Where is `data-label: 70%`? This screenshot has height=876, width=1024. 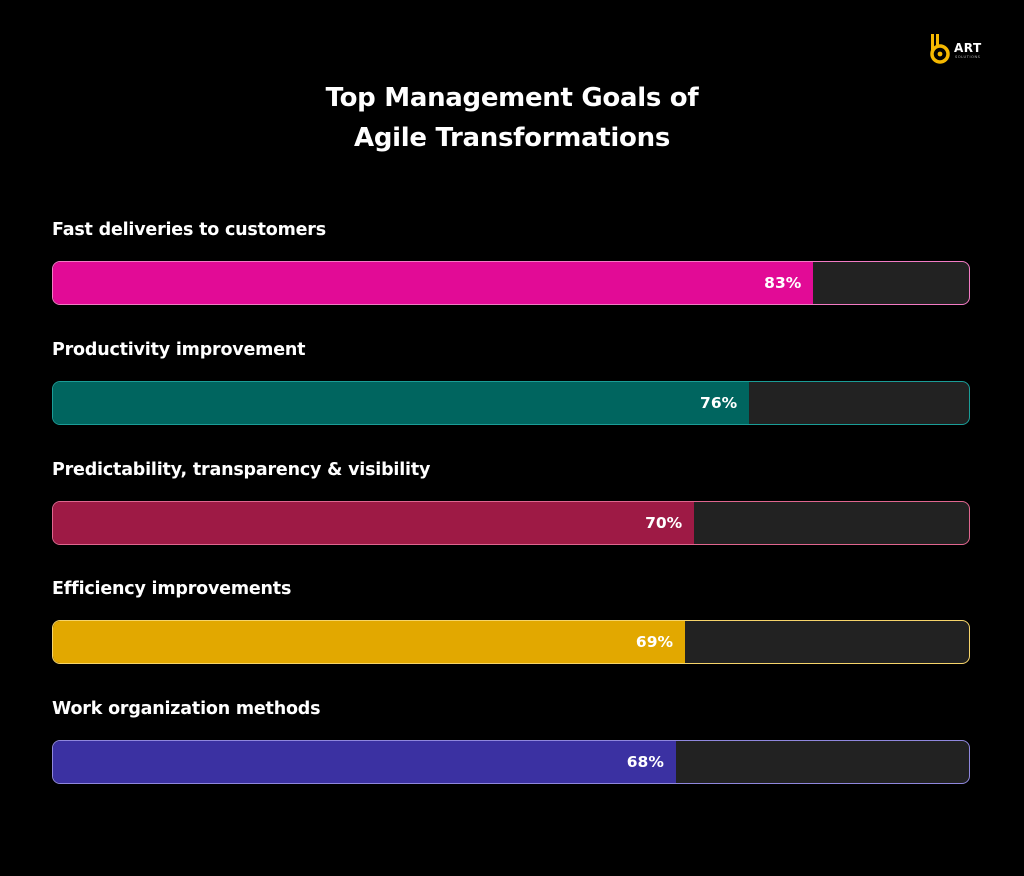 data-label: 70% is located at coordinates (664, 522).